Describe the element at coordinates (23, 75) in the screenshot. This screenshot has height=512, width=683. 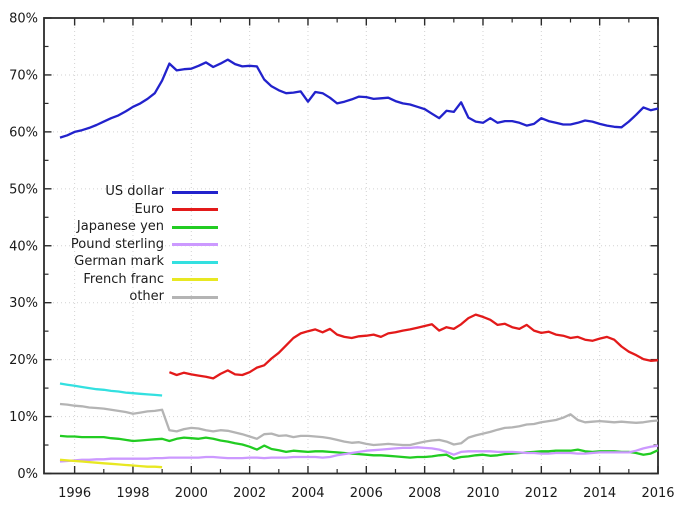
I see `y-tick-label: 70%` at that location.